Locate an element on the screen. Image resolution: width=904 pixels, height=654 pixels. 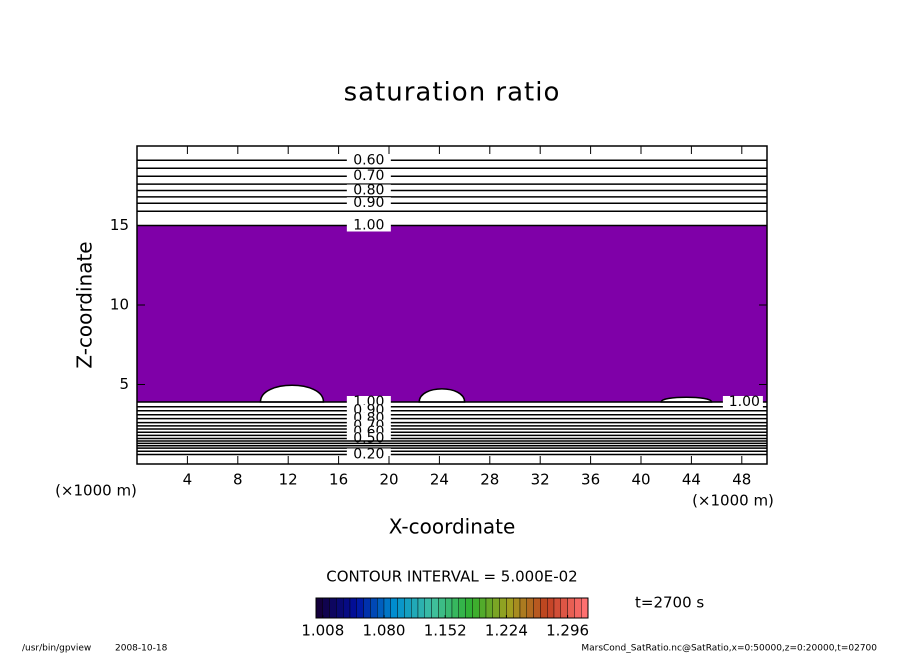
colorbar-tick-label: 1.152 is located at coordinates (445, 631).